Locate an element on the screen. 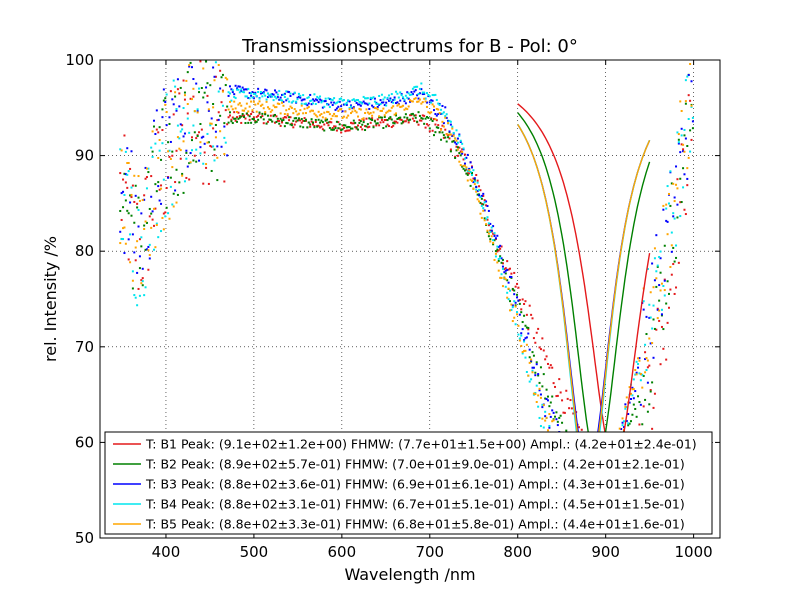 The width and height of the screenshot is (800, 600). y-tick-label: 60 is located at coordinates (84, 442).